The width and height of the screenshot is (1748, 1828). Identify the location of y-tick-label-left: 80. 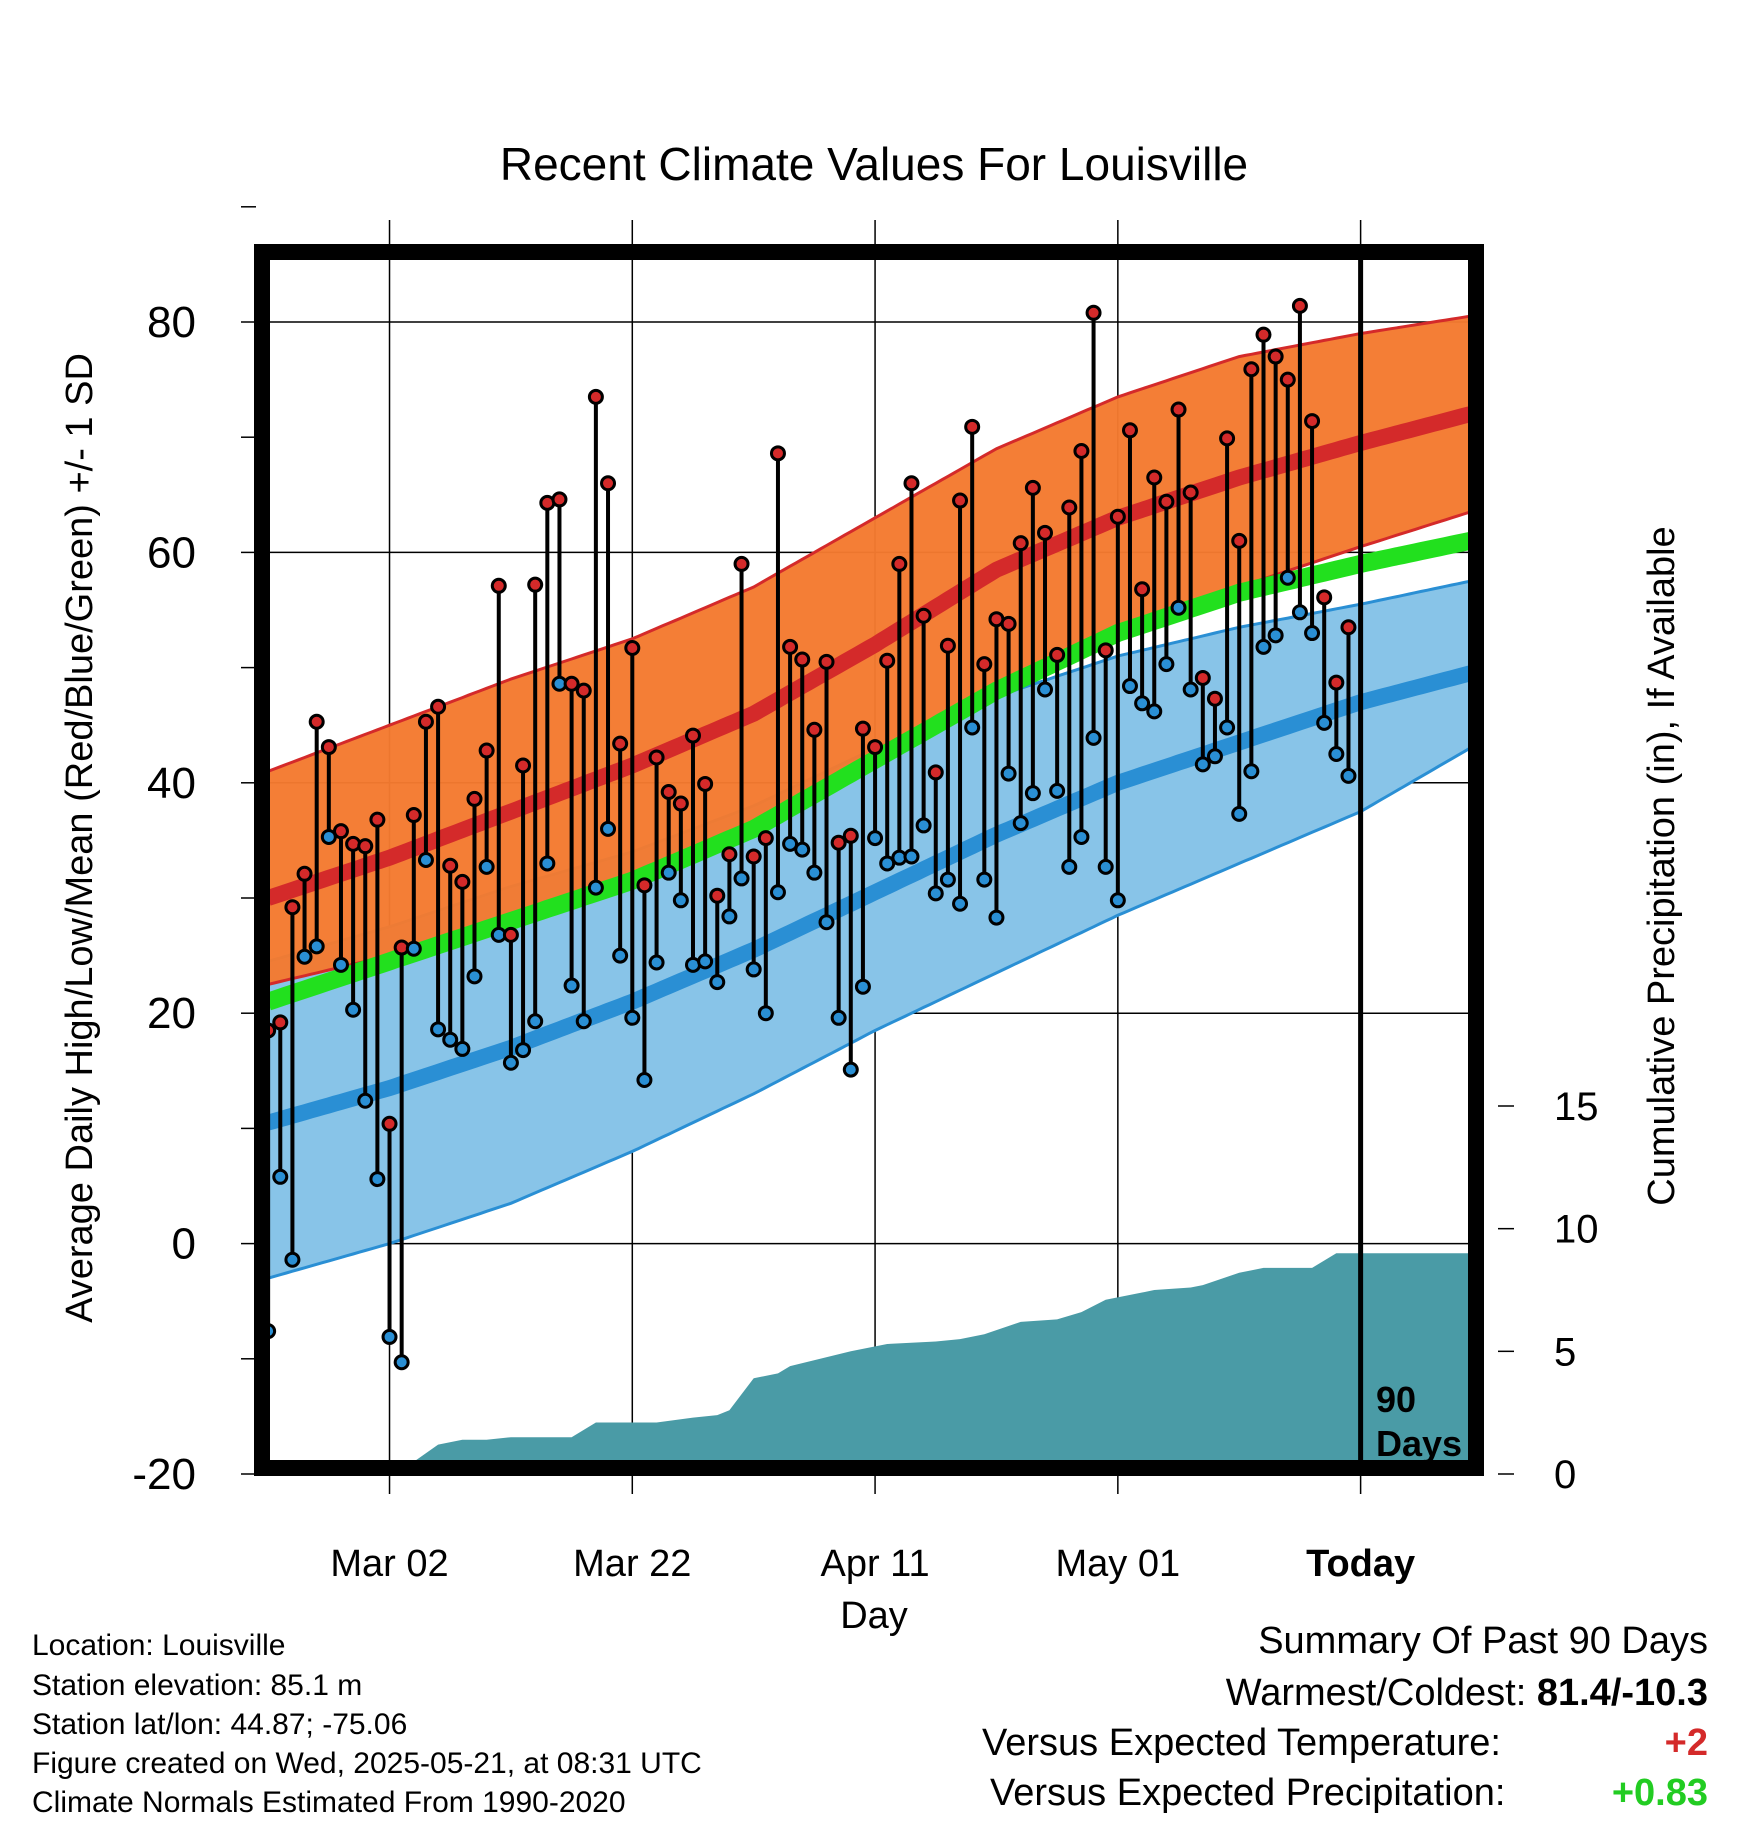
(171, 322).